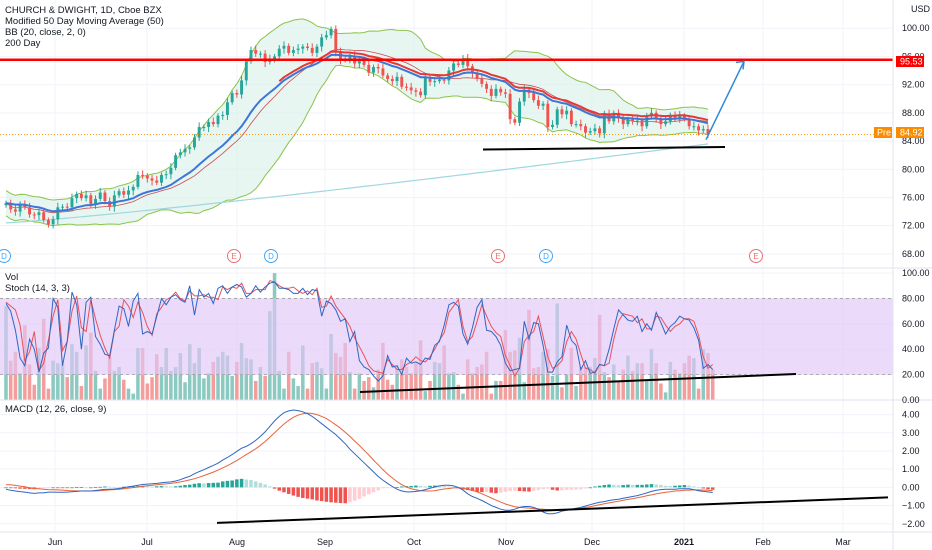  What do you see at coordinates (756, 256) in the screenshot?
I see `event-marker-earnings` at bounding box center [756, 256].